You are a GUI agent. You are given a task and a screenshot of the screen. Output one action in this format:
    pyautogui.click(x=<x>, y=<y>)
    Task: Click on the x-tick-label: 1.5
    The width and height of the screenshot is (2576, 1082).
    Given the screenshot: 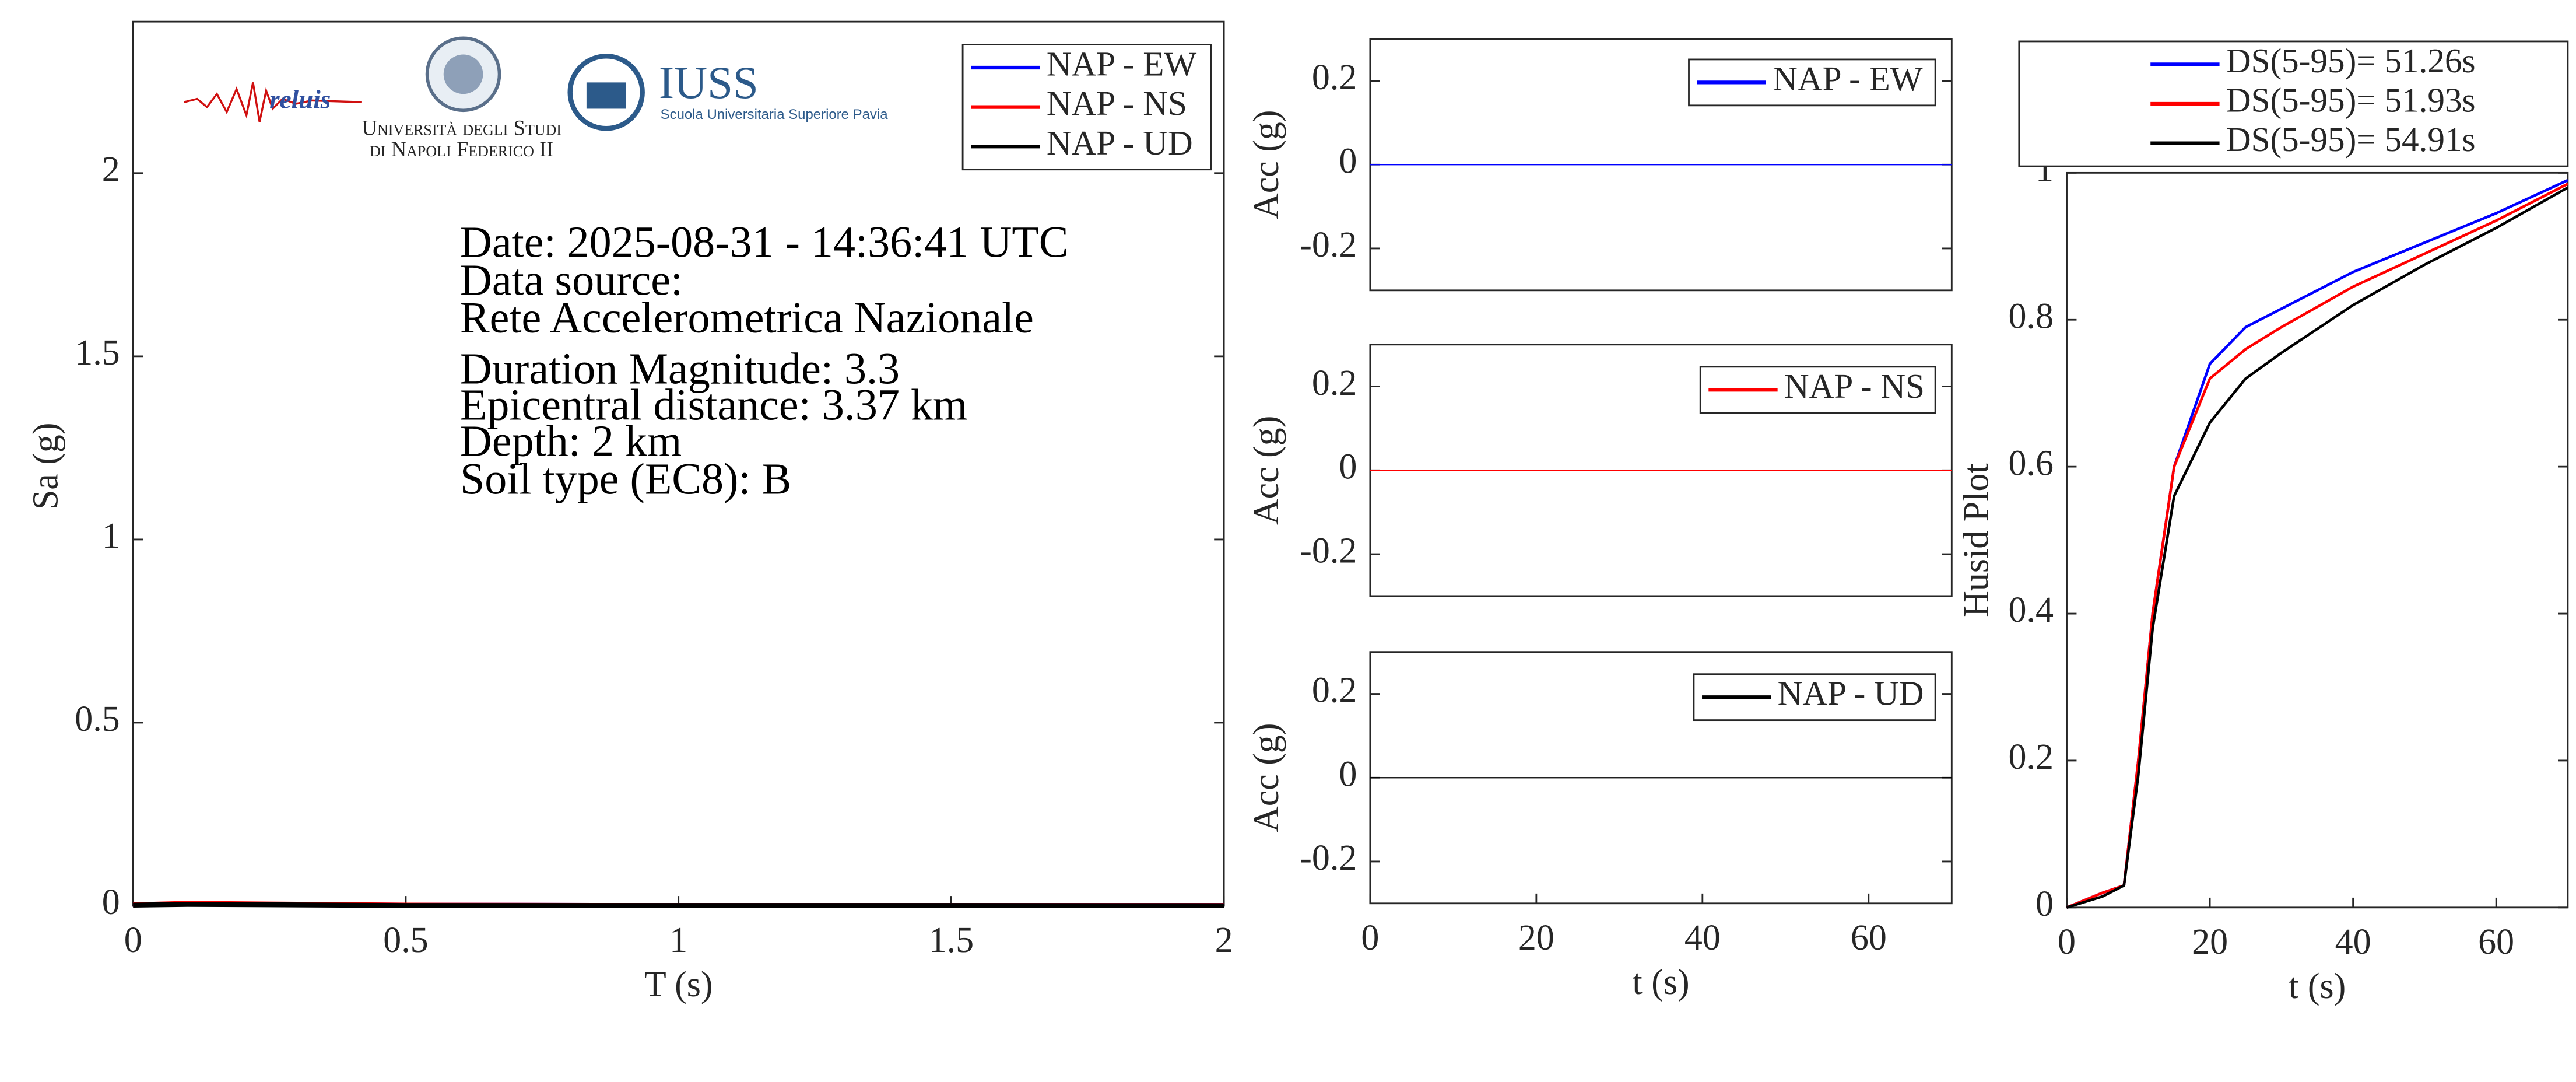 What is the action you would take?
    pyautogui.click(x=951, y=940)
    